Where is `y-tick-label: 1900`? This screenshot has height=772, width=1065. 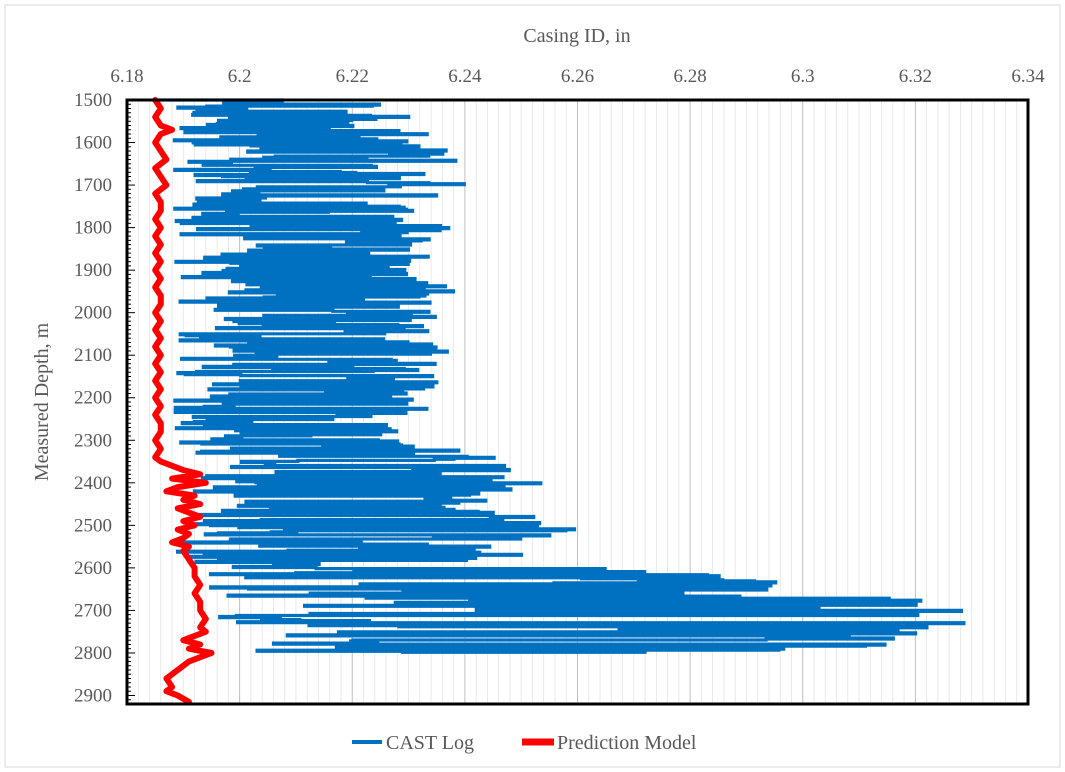
y-tick-label: 1900 is located at coordinates (93, 270).